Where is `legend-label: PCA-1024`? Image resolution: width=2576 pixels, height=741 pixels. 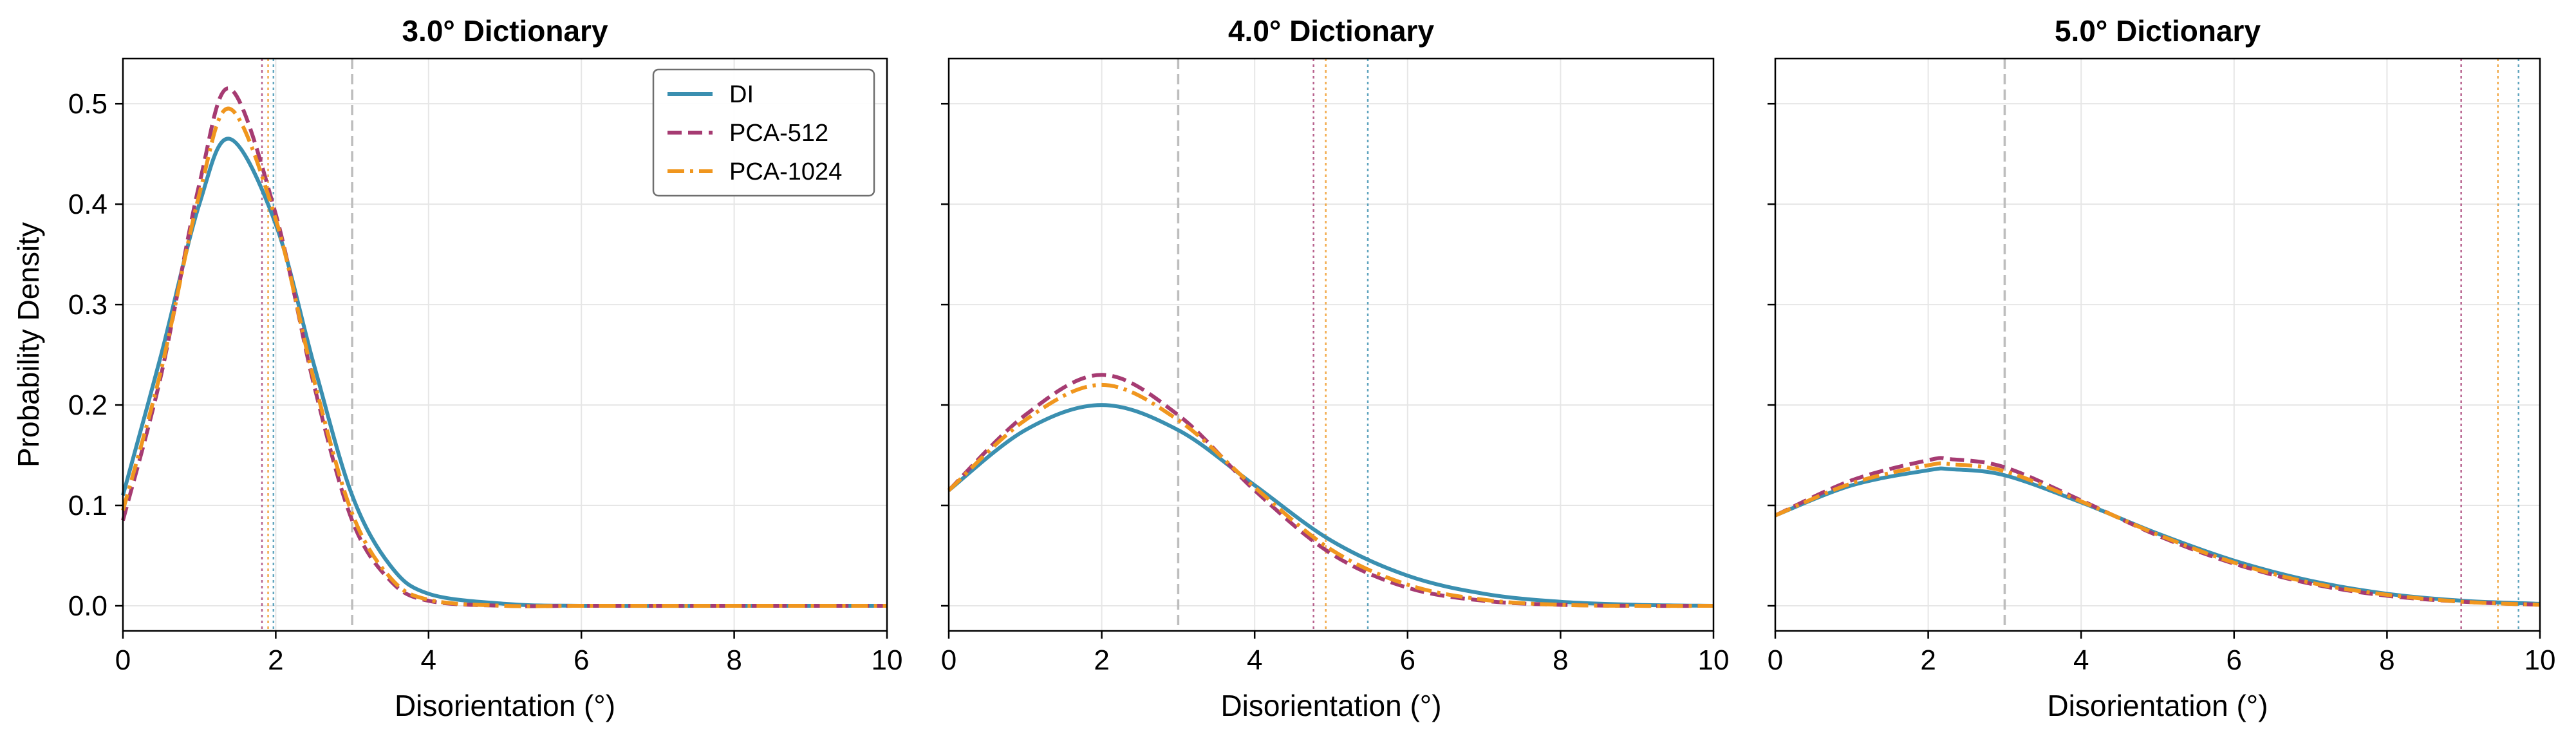 legend-label: PCA-1024 is located at coordinates (785, 171).